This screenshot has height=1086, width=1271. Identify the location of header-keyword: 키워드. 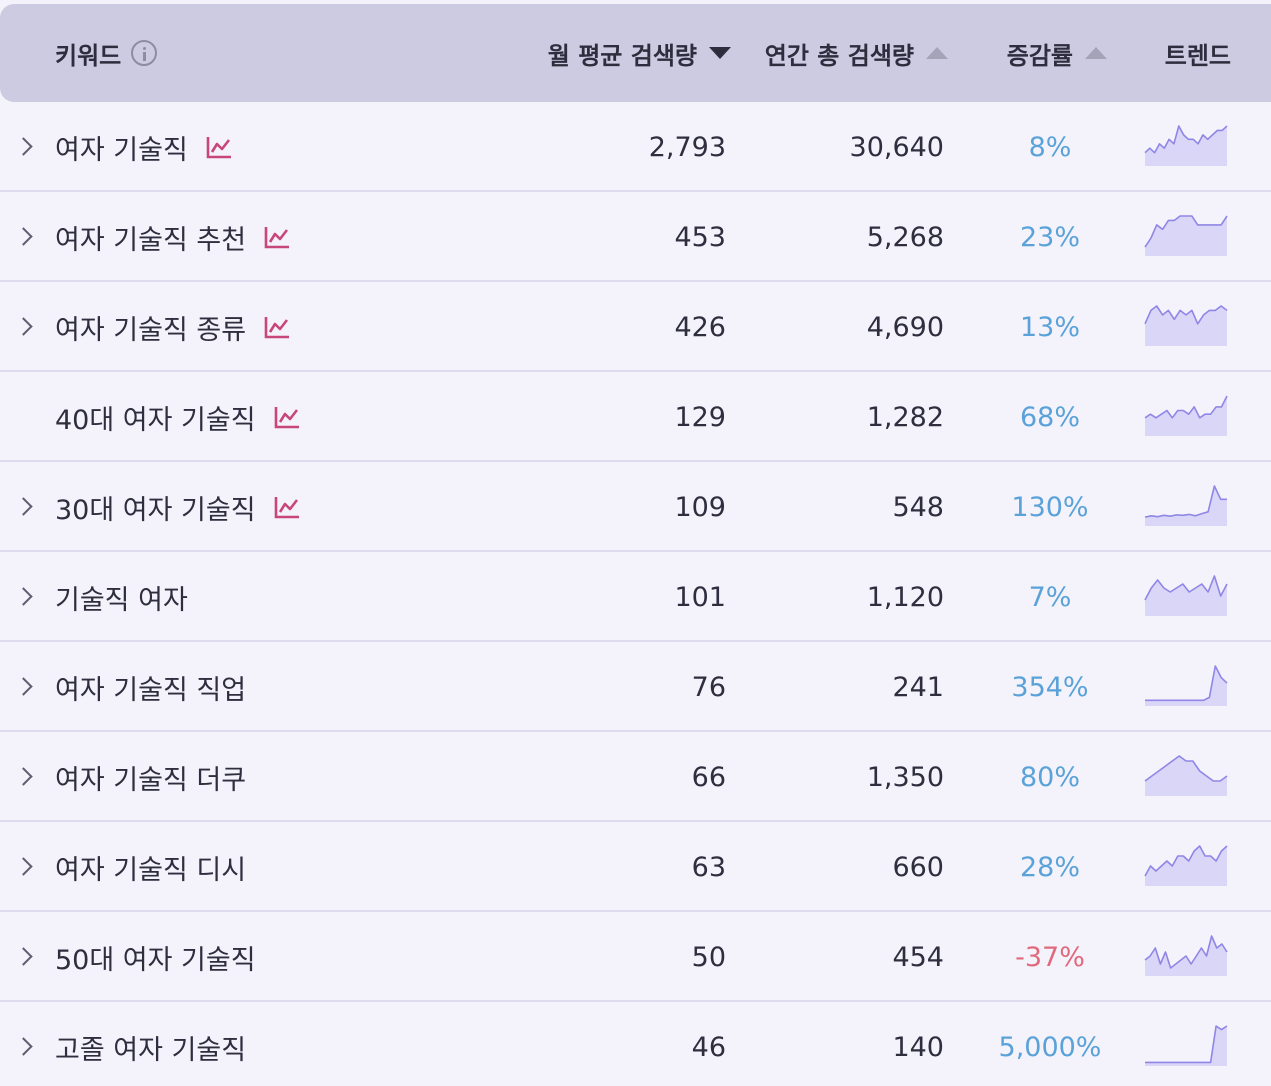
(106, 53).